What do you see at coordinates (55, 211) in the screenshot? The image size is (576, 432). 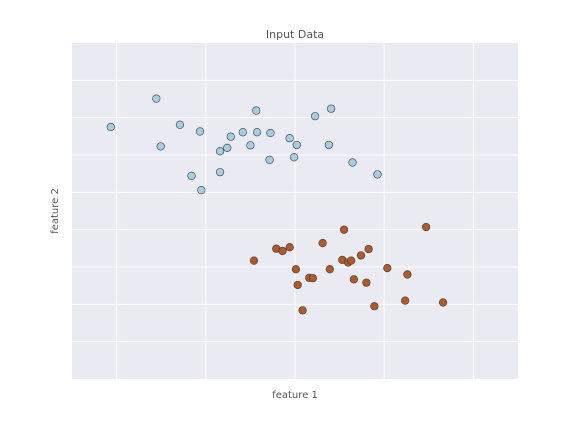 I see `y-axis-label: feature 2` at bounding box center [55, 211].